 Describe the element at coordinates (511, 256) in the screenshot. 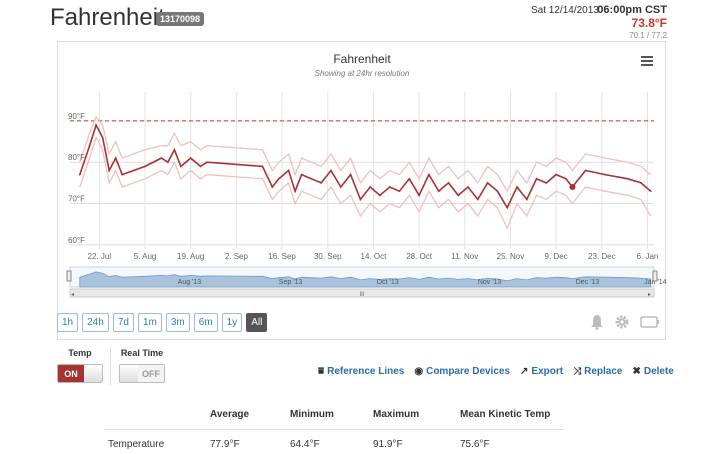

I see `x-tick-label: 25. Nov` at that location.